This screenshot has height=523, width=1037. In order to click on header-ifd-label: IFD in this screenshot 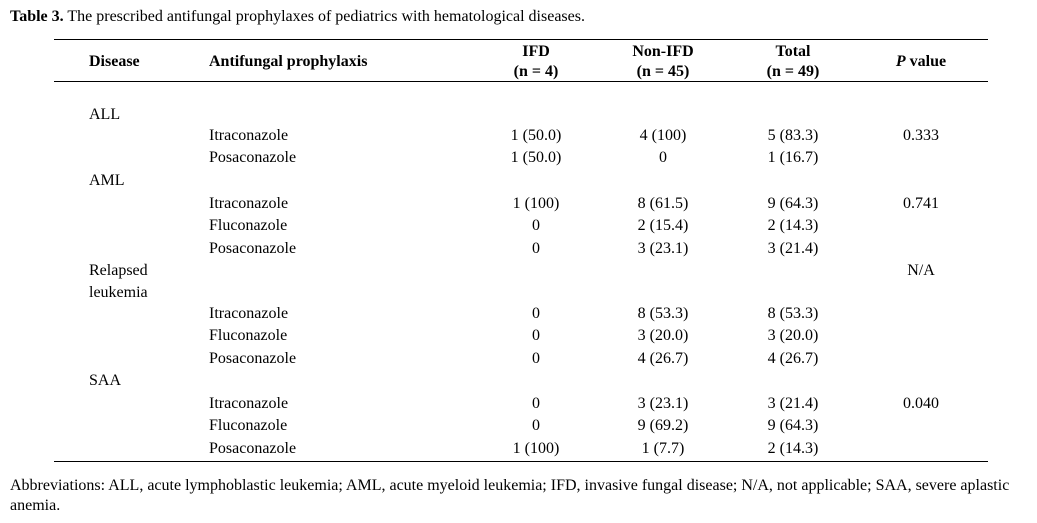, I will do `click(536, 51)`.